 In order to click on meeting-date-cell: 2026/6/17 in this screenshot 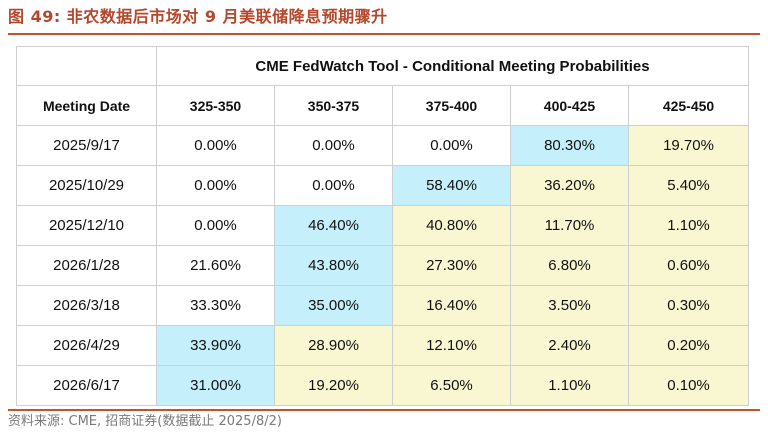, I will do `click(86, 385)`.